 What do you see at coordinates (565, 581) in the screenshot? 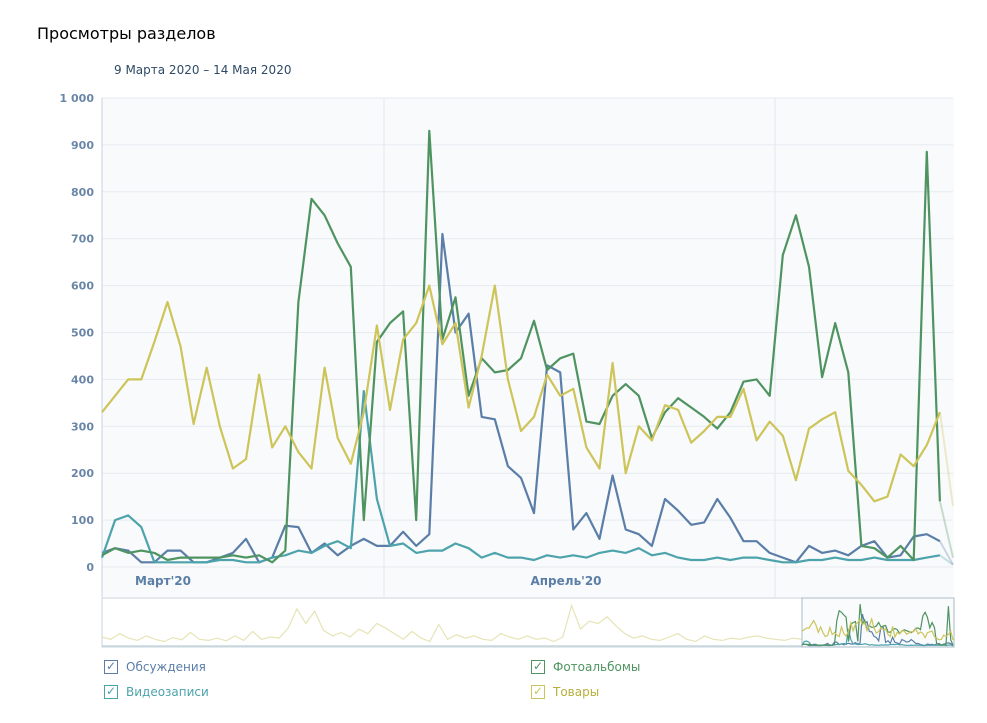
I see `x-tick-label: Апрель'20` at bounding box center [565, 581].